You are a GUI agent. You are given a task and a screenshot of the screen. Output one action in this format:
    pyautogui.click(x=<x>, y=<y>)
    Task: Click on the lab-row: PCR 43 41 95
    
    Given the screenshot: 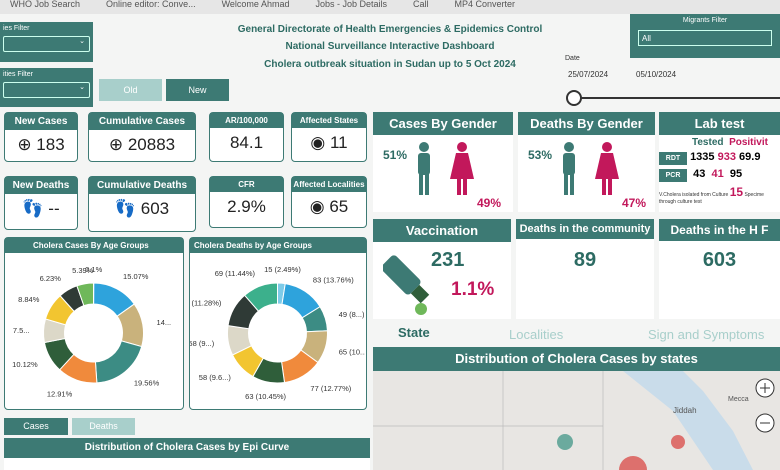 What is the action you would take?
    pyautogui.click(x=719, y=175)
    